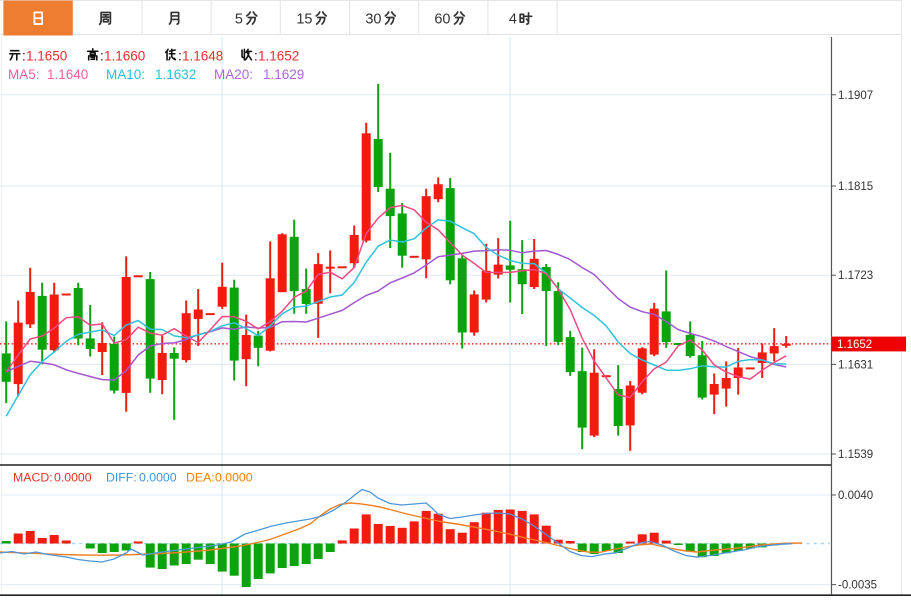 Image resolution: width=911 pixels, height=603 pixels. I want to click on svg-text: 30, so click(373, 20).